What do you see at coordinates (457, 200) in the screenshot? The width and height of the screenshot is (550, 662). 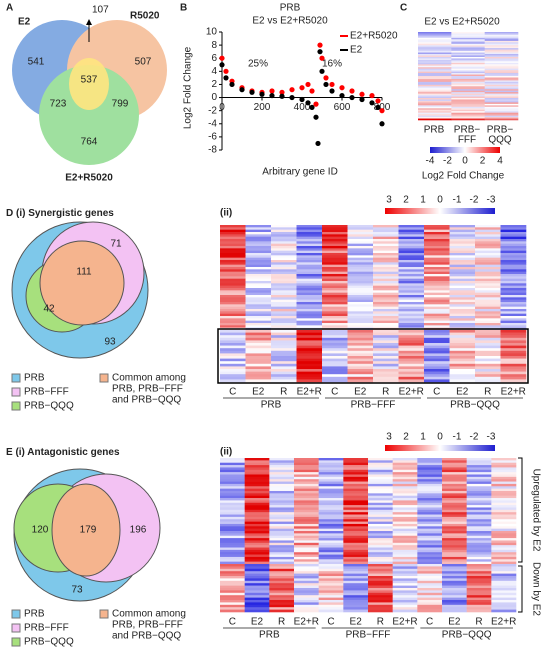 I see `colorbar-tick: -1` at bounding box center [457, 200].